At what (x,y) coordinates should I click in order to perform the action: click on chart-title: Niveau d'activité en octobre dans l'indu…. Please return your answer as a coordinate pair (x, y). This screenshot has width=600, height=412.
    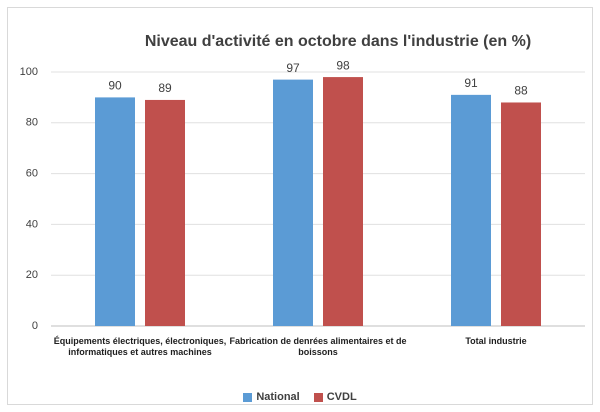
    Looking at the image, I should click on (338, 41).